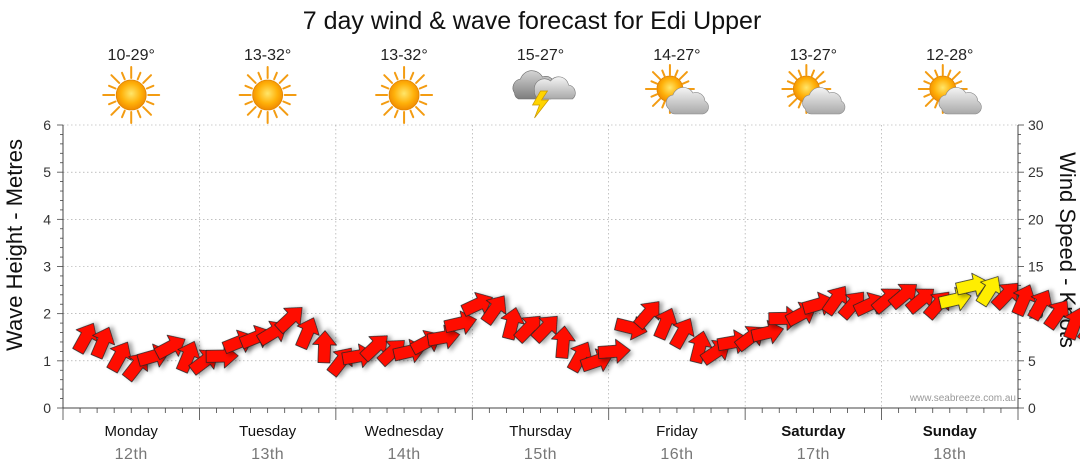  What do you see at coordinates (47, 219) in the screenshot?
I see `y-tick-label: 4` at bounding box center [47, 219].